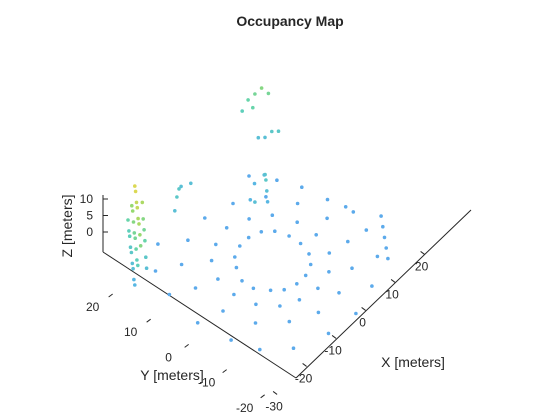 Image resolution: width=560 pixels, height=420 pixels. What do you see at coordinates (333, 350) in the screenshot?
I see `x-tick-label: -10` at bounding box center [333, 350].